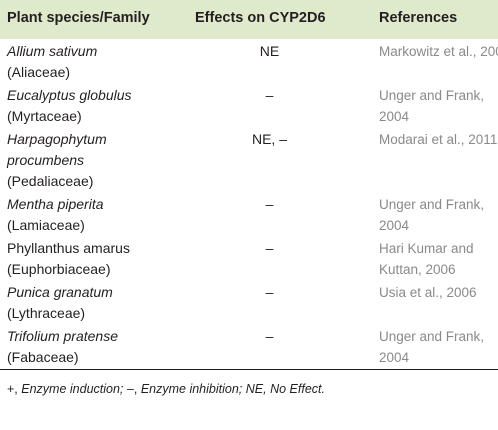 This screenshot has width=498, height=430. What do you see at coordinates (44, 116) in the screenshot?
I see `family: (Myrtaceae)` at bounding box center [44, 116].